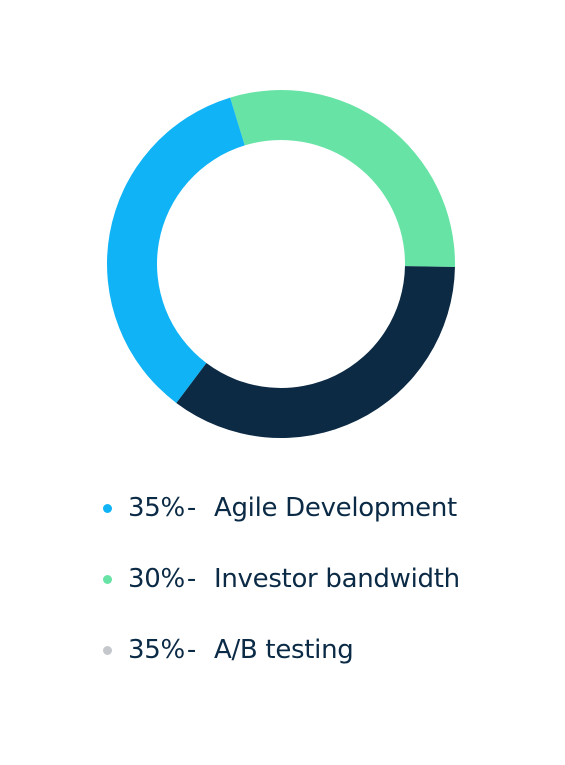 The width and height of the screenshot is (565, 765). I want to click on legend-item-investor-bandwidth: 30% - Investor bandwidth, so click(320, 579).